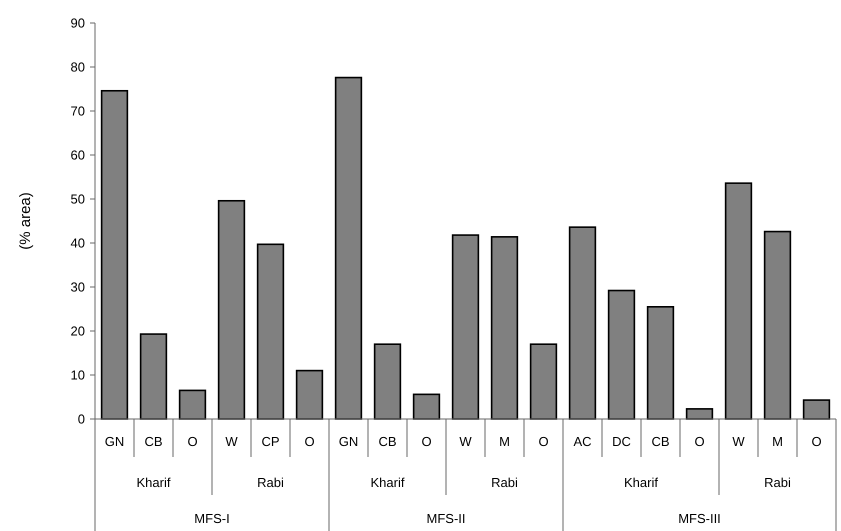 This screenshot has height=531, width=841. Describe the element at coordinates (270, 441) in the screenshot. I see `x-tick-label: CP` at that location.